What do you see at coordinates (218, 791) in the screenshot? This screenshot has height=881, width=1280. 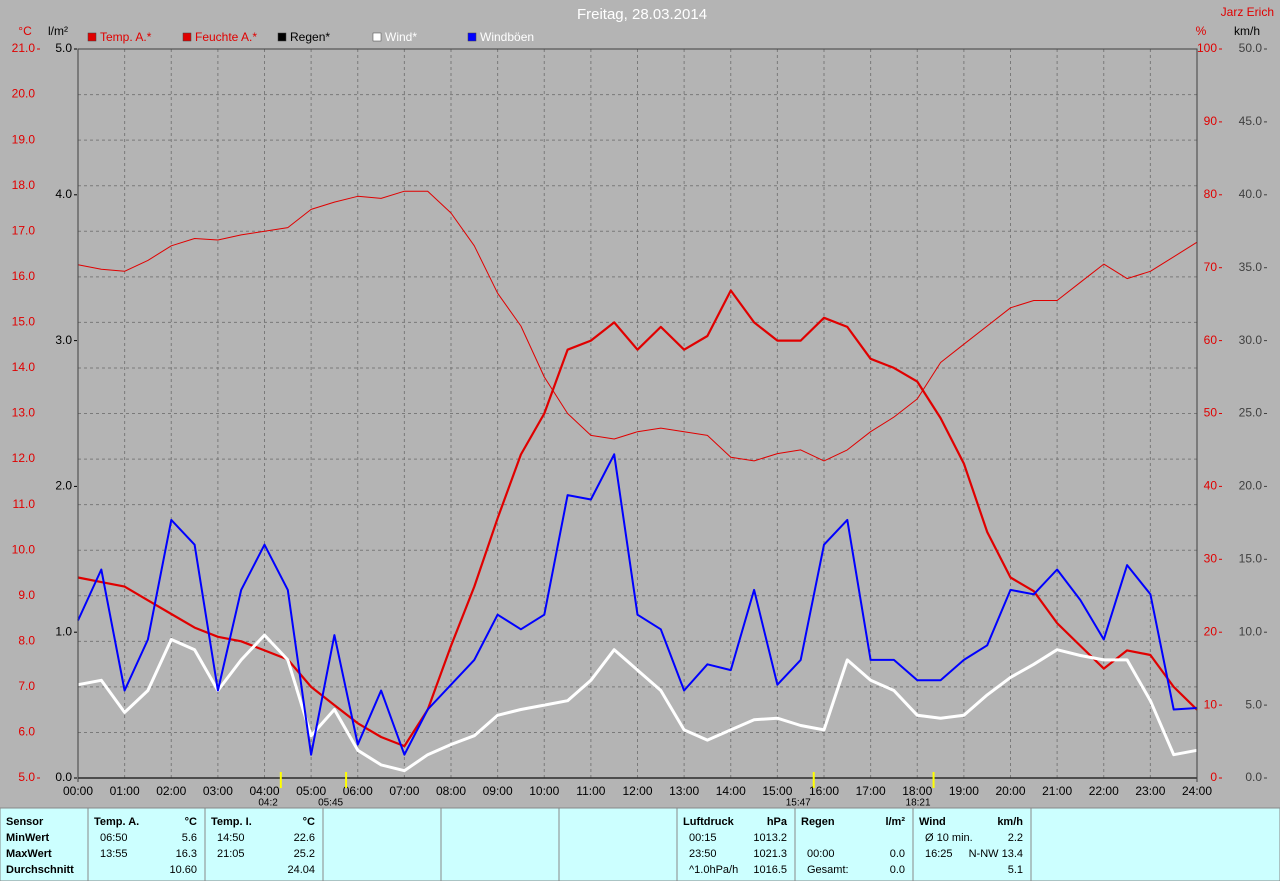 I see `x-tick-label: 03:00` at bounding box center [218, 791].